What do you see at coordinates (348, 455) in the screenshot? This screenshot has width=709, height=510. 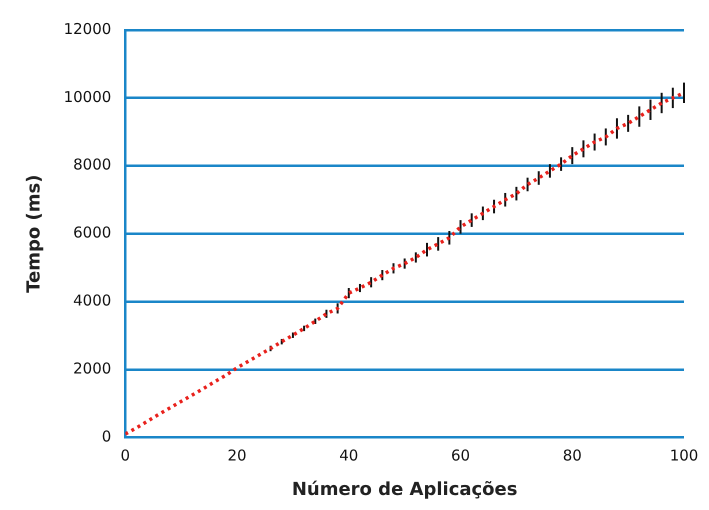 I see `x-tick-label: 40` at bounding box center [348, 455].